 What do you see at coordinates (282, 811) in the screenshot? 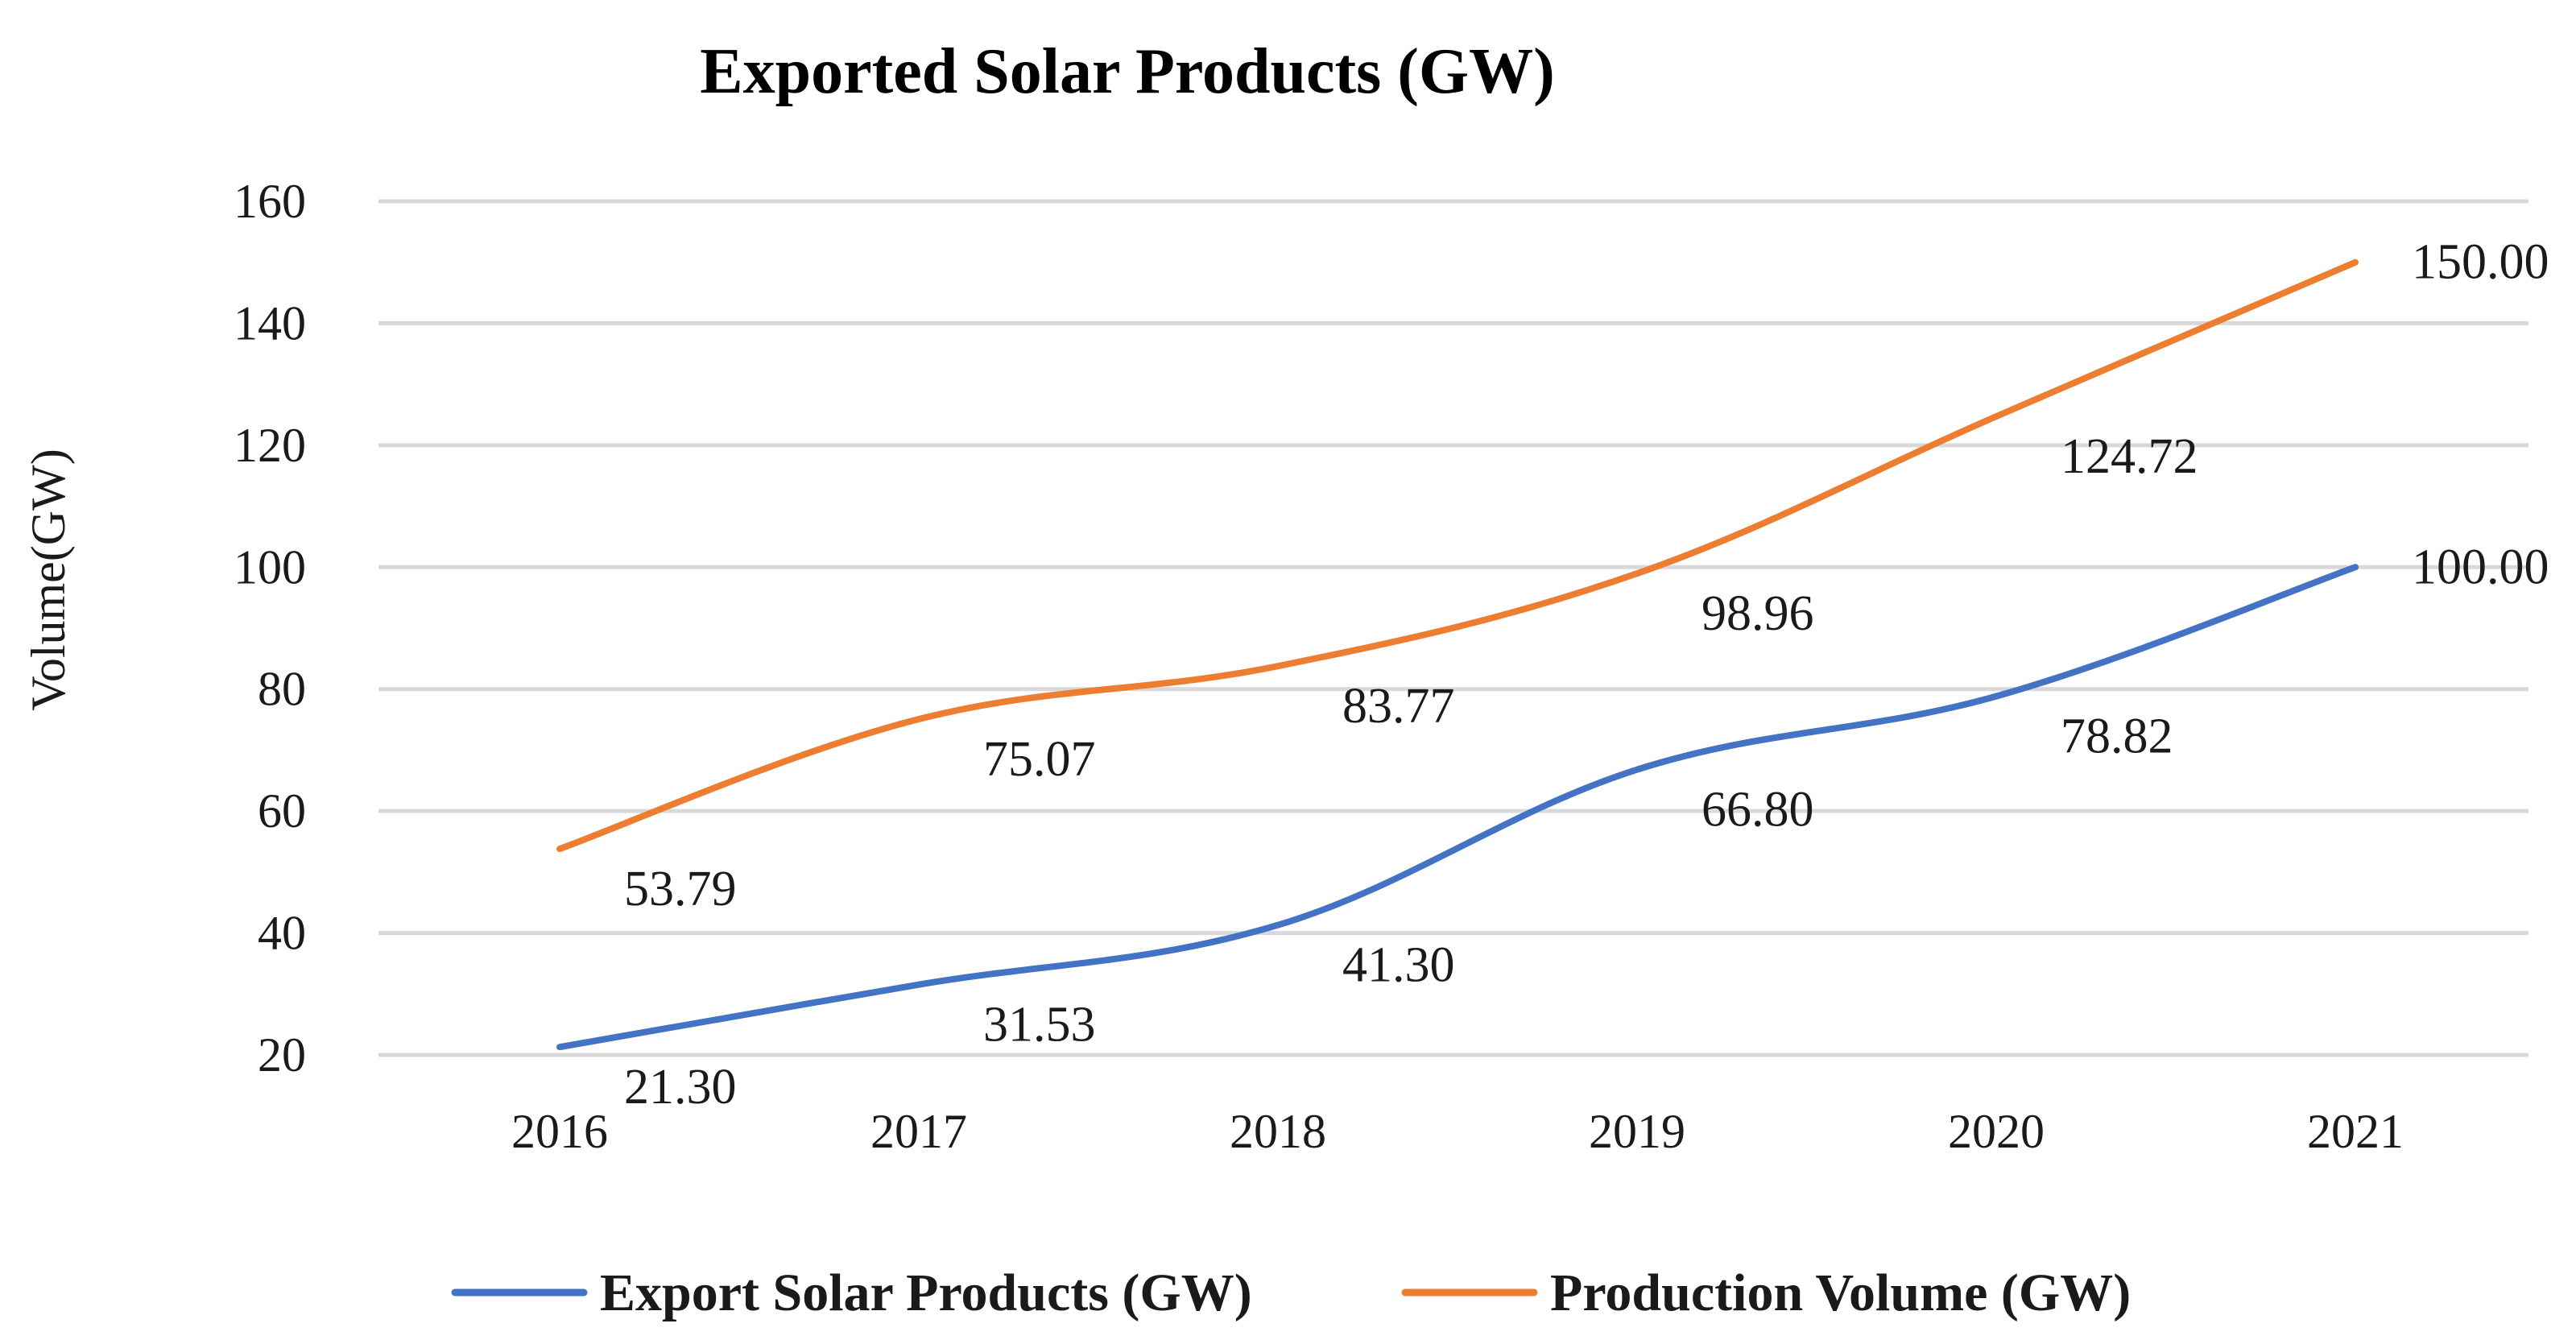
I see `y-tick-label: 60` at bounding box center [282, 811].